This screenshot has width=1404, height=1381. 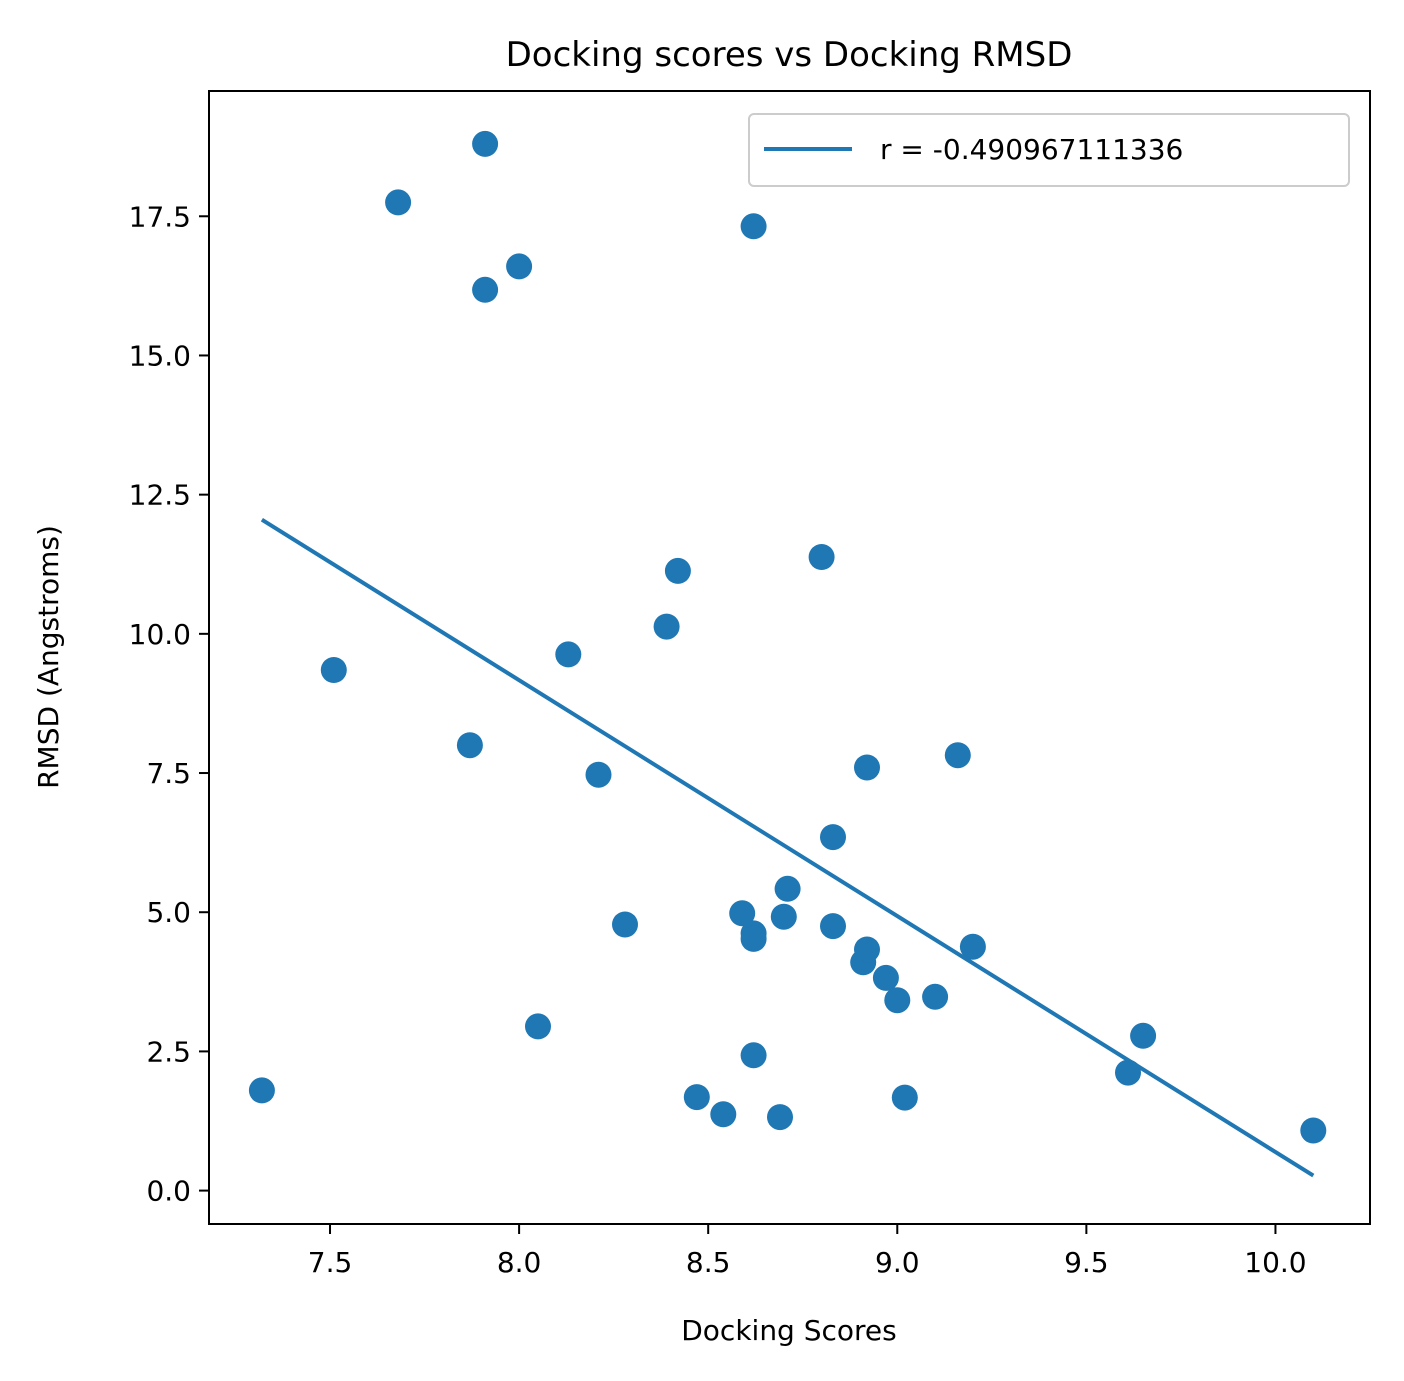 I want to click on y-tick-label: 2.5, so click(x=168, y=1051).